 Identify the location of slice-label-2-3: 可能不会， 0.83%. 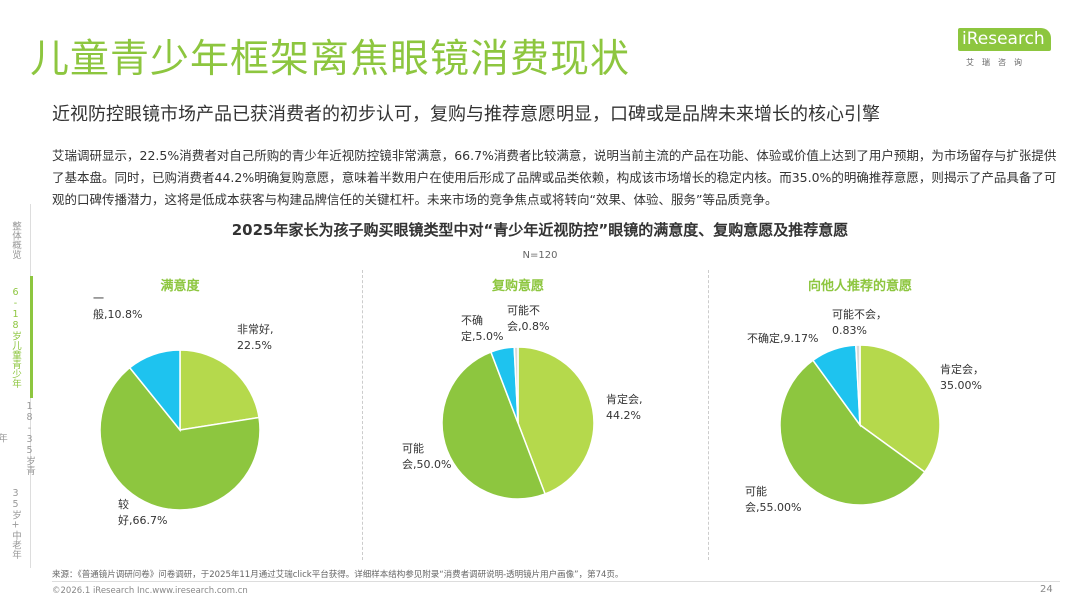
(859, 322).